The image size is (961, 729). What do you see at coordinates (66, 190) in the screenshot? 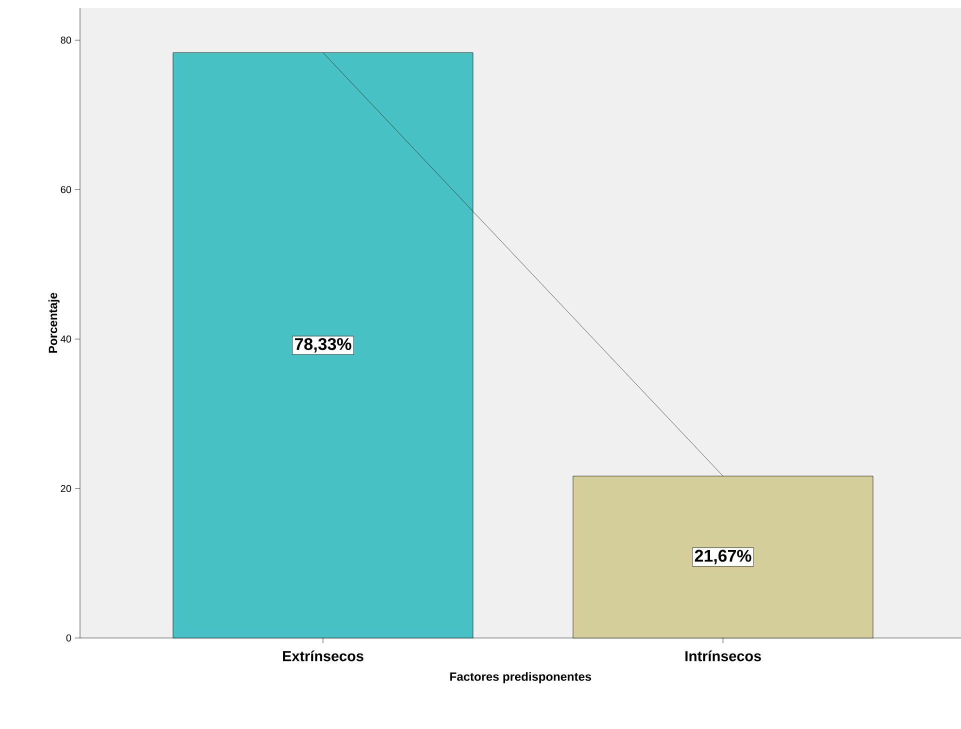
I see `y-tick-label: 60` at bounding box center [66, 190].